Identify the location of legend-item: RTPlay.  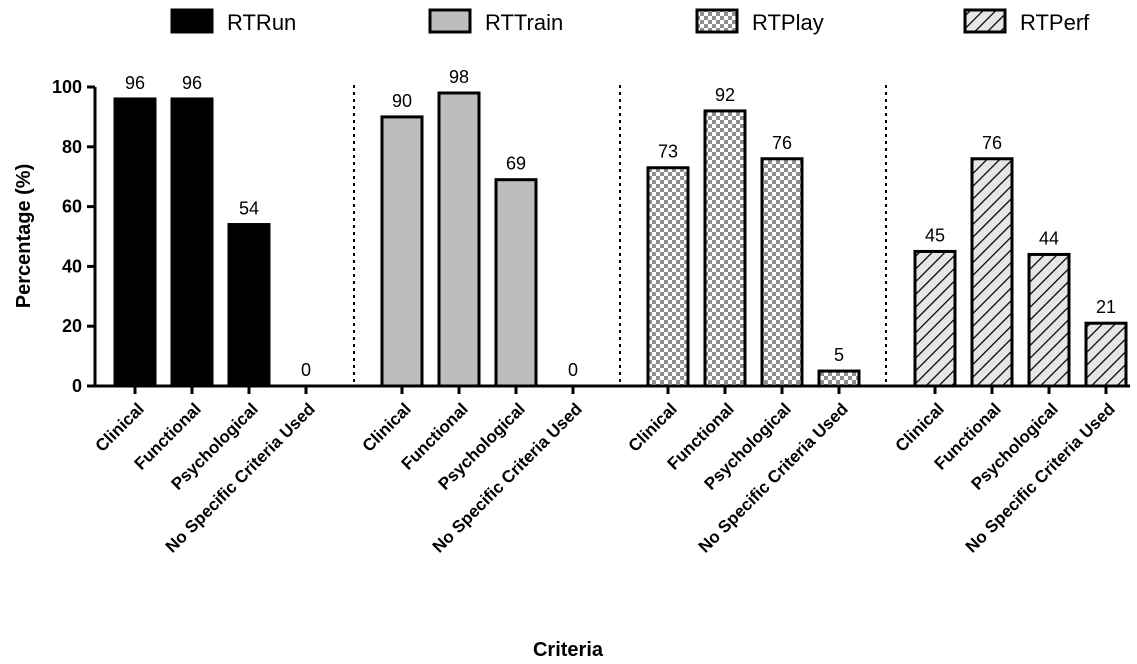
(759, 21).